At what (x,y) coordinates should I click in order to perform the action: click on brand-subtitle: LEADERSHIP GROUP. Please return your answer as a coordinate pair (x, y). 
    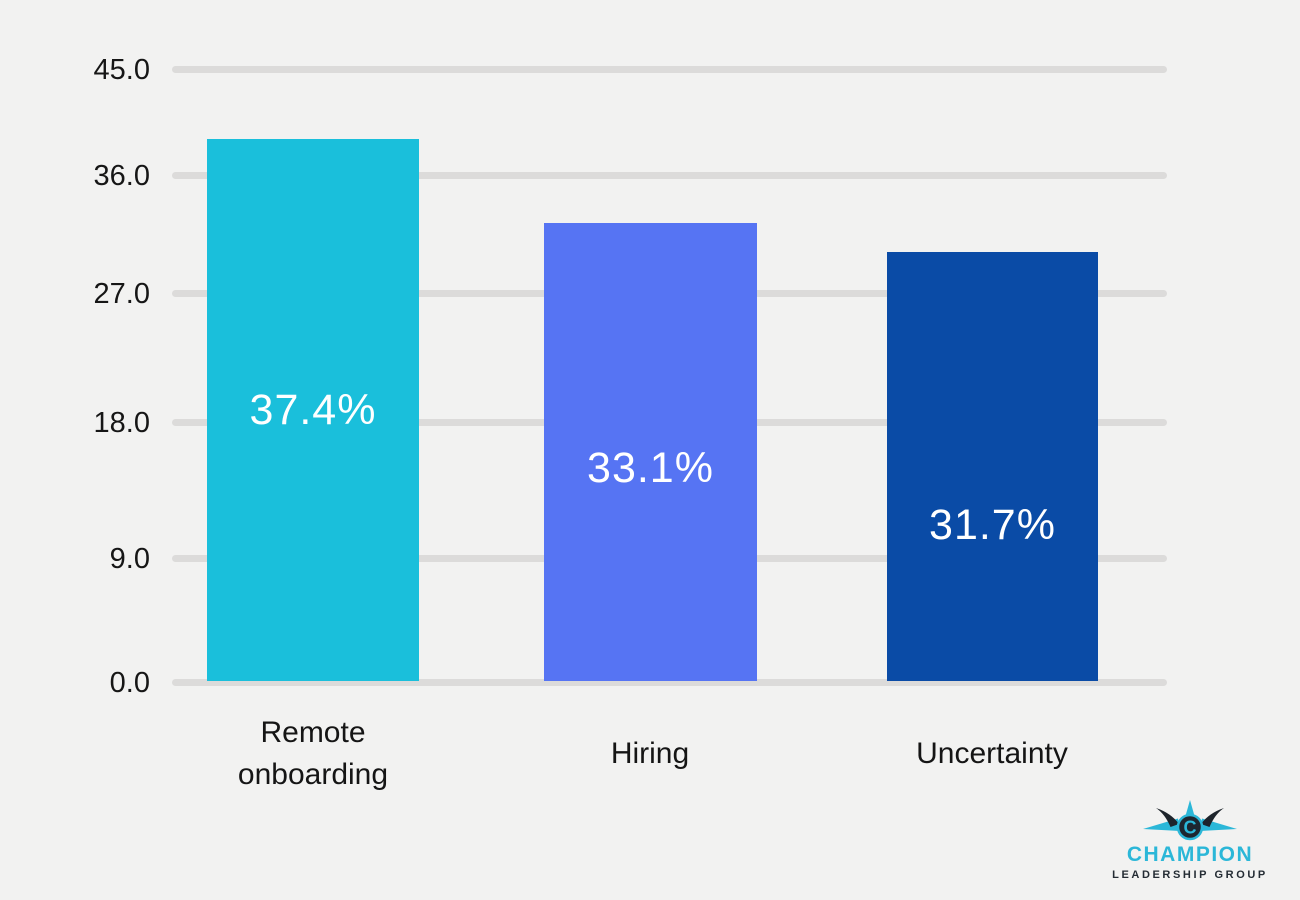
    Looking at the image, I should click on (1190, 875).